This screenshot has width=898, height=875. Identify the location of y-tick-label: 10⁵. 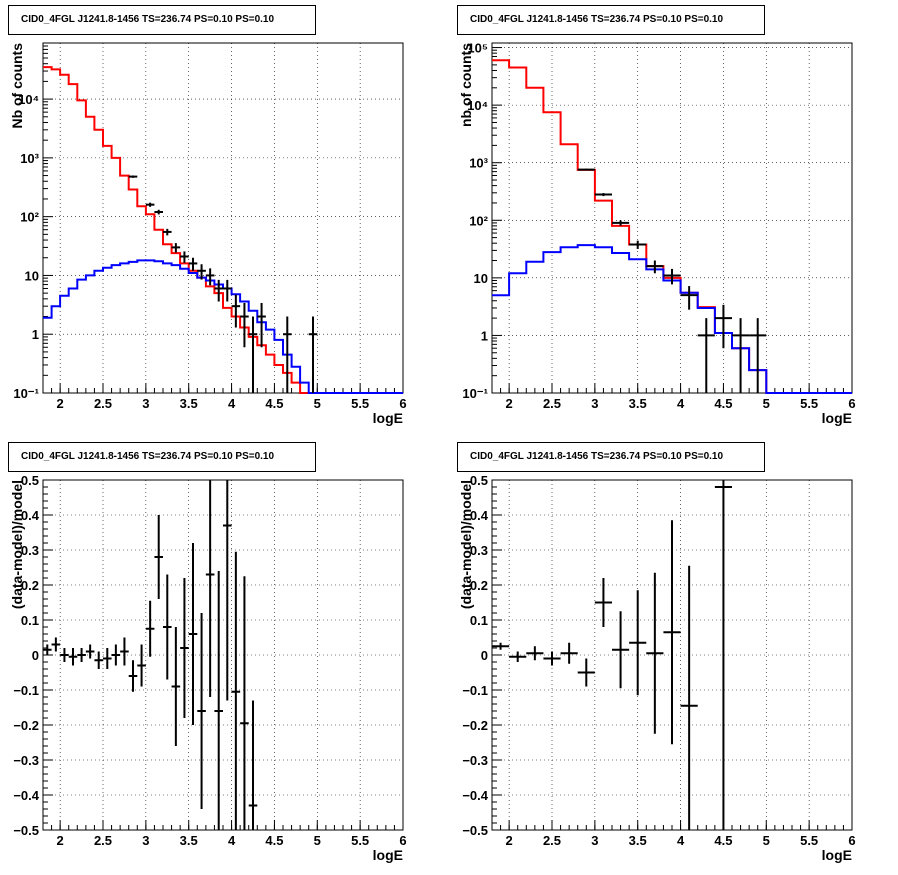
(477, 48).